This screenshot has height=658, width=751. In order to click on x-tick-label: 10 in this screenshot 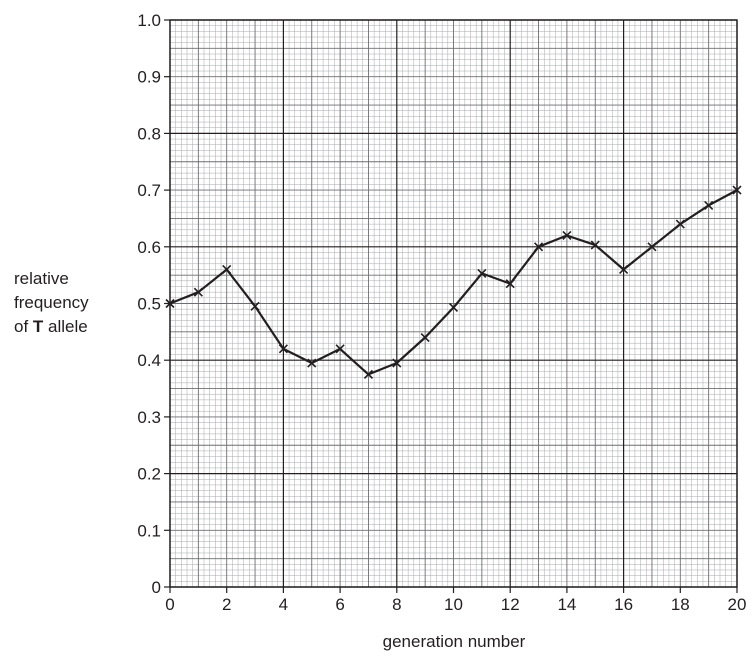, I will do `click(453, 604)`.